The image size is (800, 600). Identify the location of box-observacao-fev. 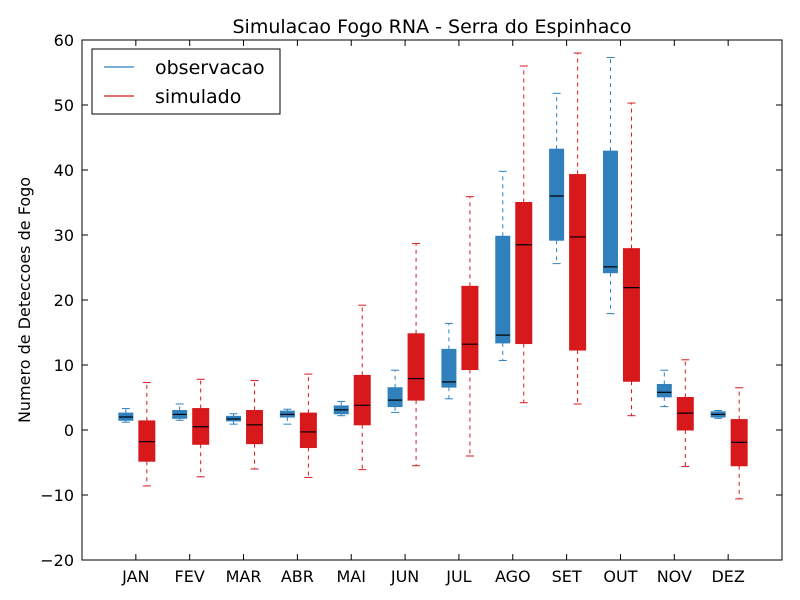
(180, 412).